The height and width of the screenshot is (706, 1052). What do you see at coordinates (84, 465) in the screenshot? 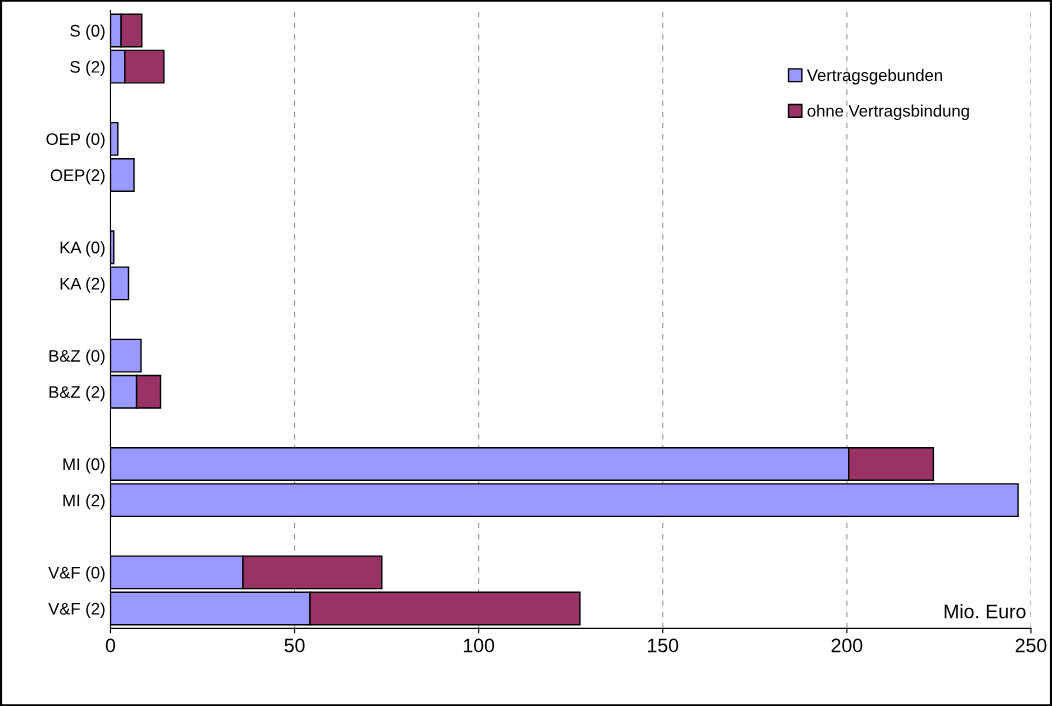
I see `y-tick-label: MI (0)` at bounding box center [84, 465].